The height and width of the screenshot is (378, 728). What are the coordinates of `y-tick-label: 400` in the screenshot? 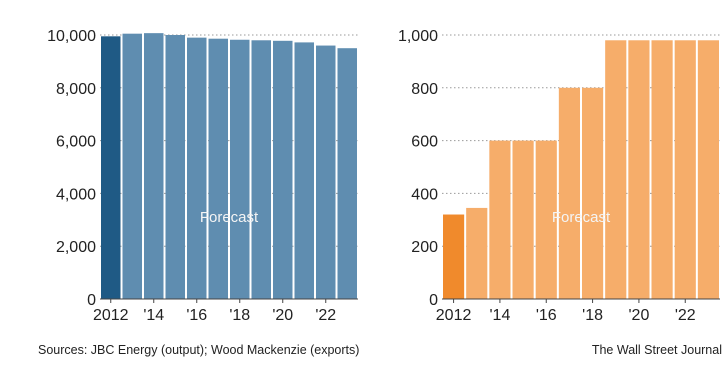 It's located at (424, 194).